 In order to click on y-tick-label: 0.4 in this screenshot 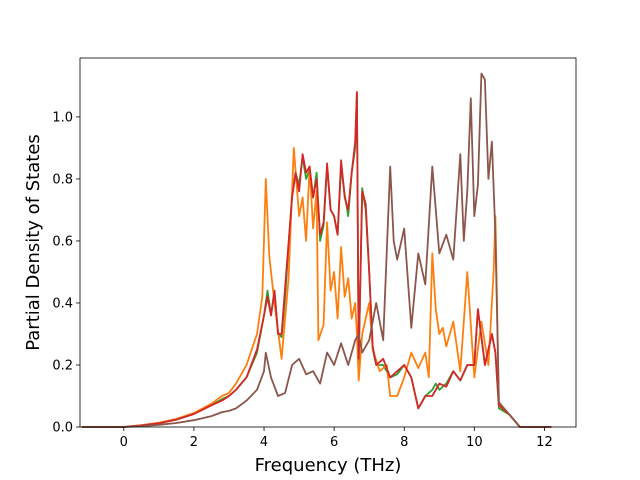, I will do `click(62, 303)`.